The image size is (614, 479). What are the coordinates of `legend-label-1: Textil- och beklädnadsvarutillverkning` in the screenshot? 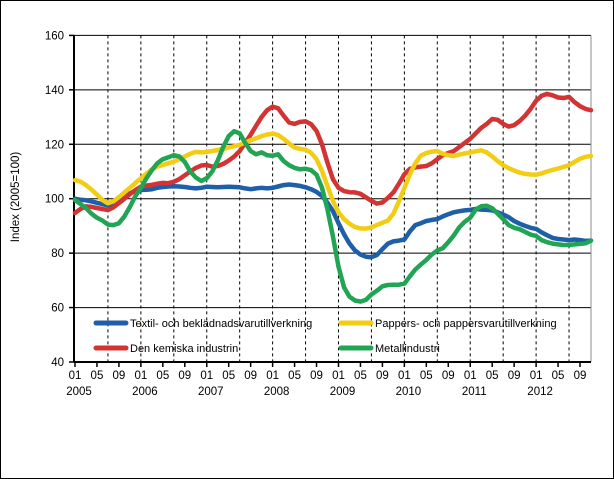 It's located at (221, 324).